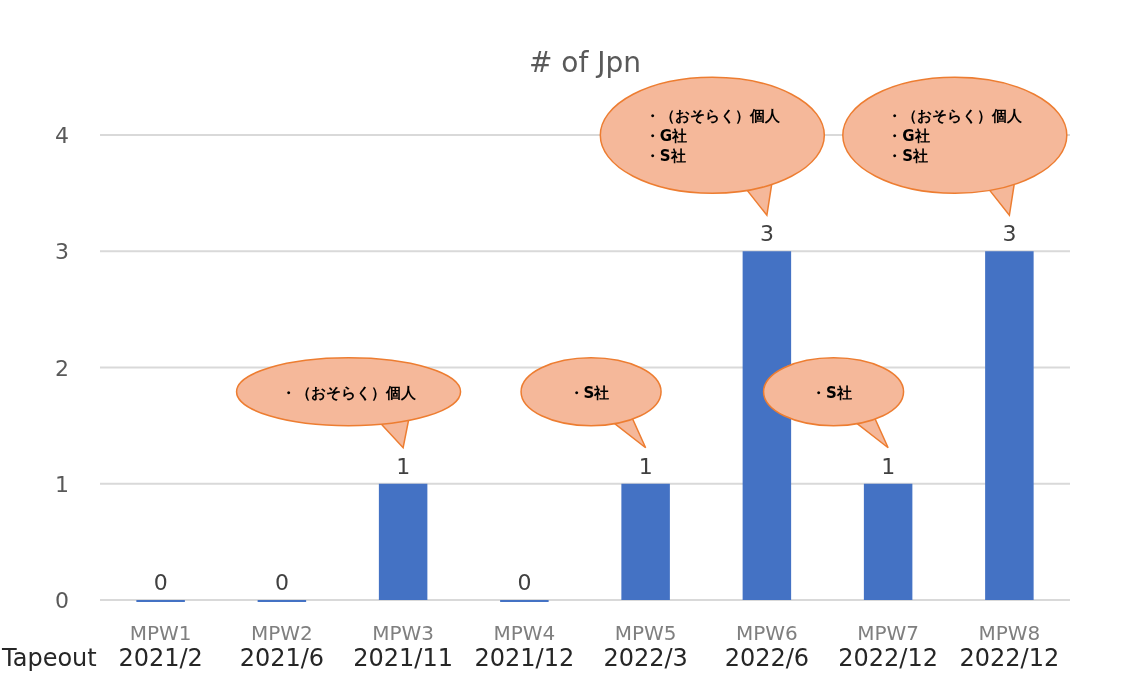  I want to click on x-tick-label: MPW3 2021/11, so click(403, 646).